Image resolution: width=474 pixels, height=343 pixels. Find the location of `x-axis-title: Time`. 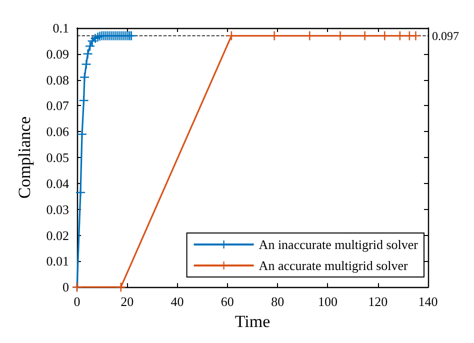

x-axis-title: Time is located at coordinates (252, 321).